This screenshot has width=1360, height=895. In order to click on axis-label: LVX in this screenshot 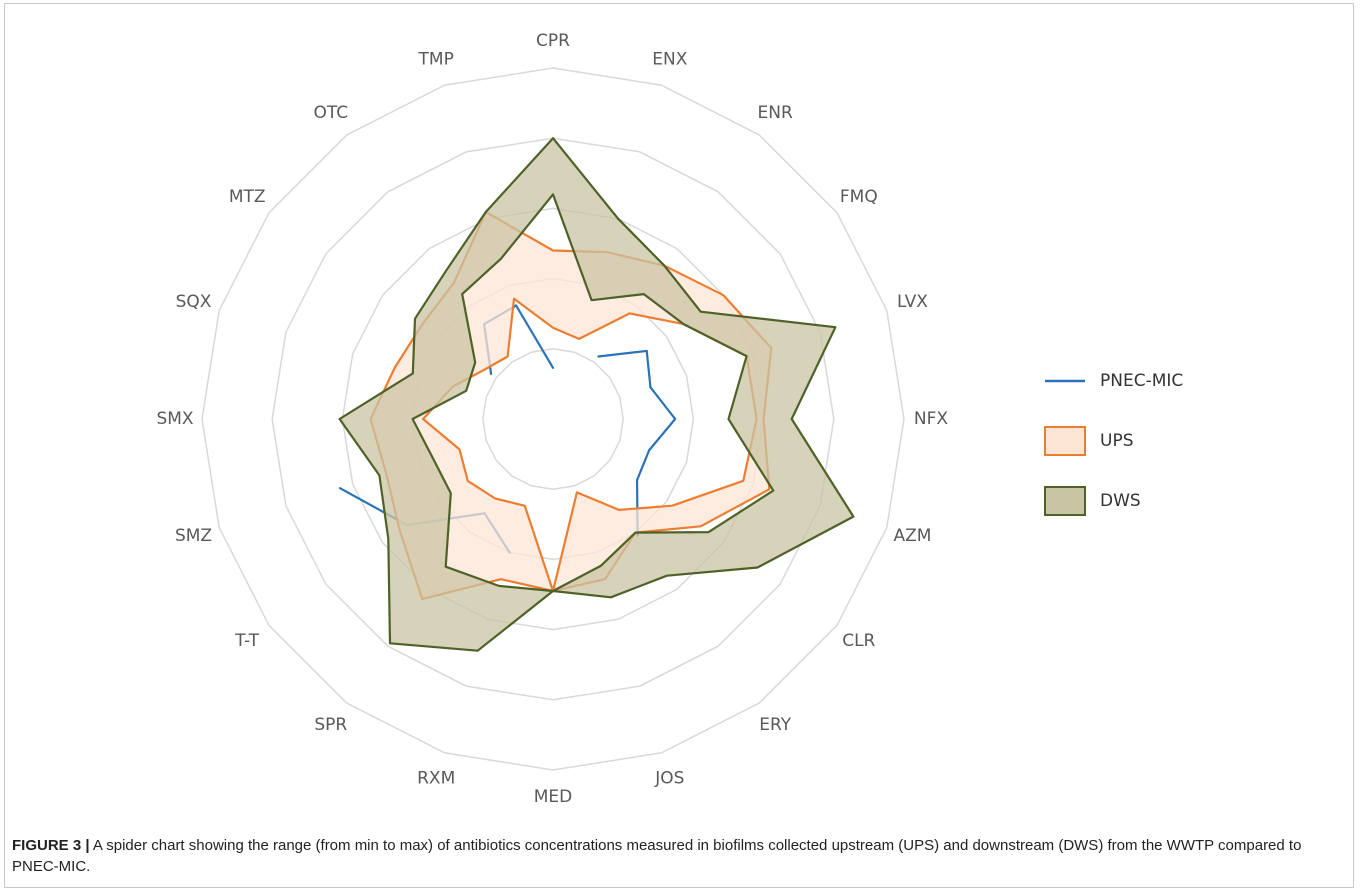, I will do `click(912, 302)`.